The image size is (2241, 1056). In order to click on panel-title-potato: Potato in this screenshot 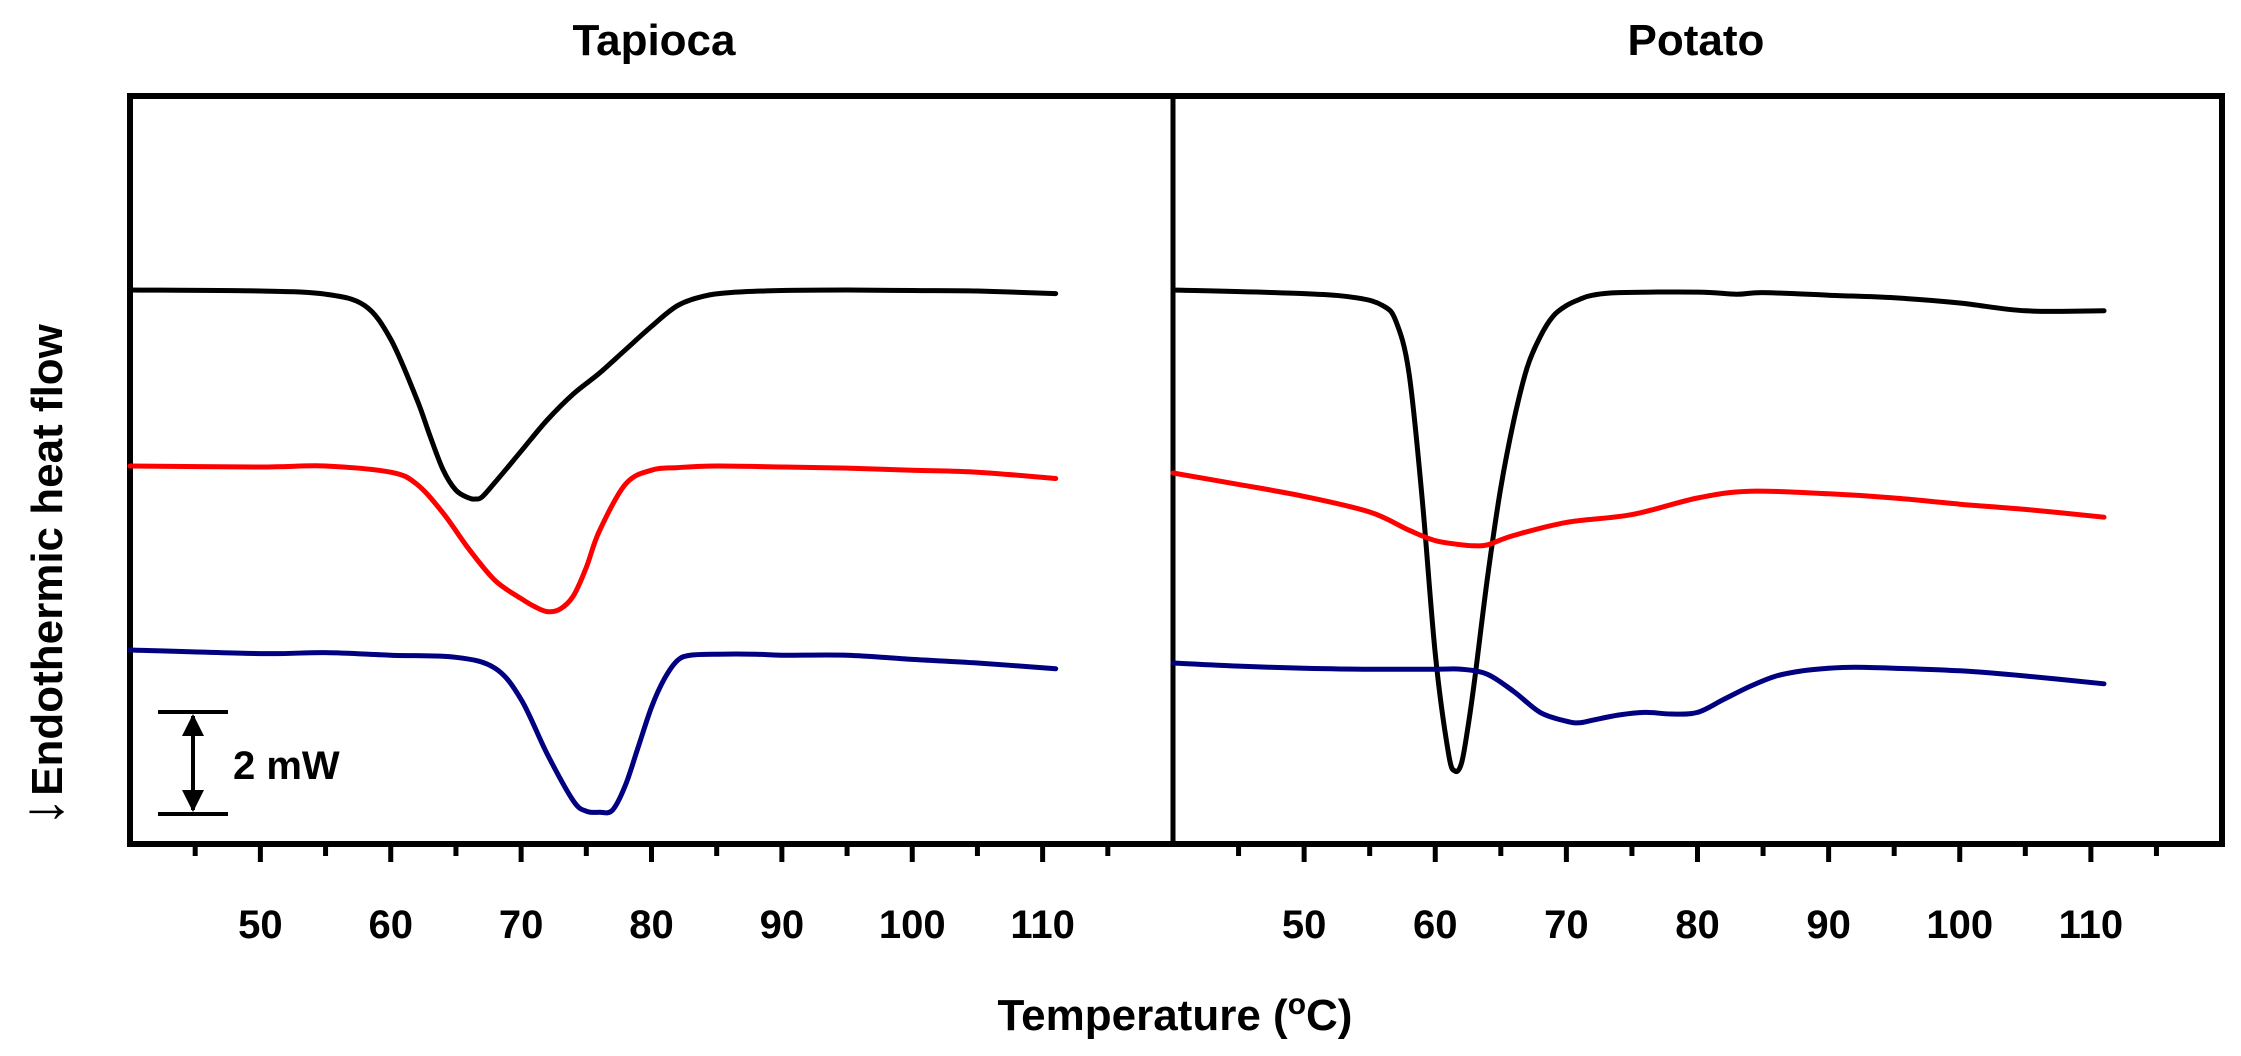, I will do `click(1696, 40)`.